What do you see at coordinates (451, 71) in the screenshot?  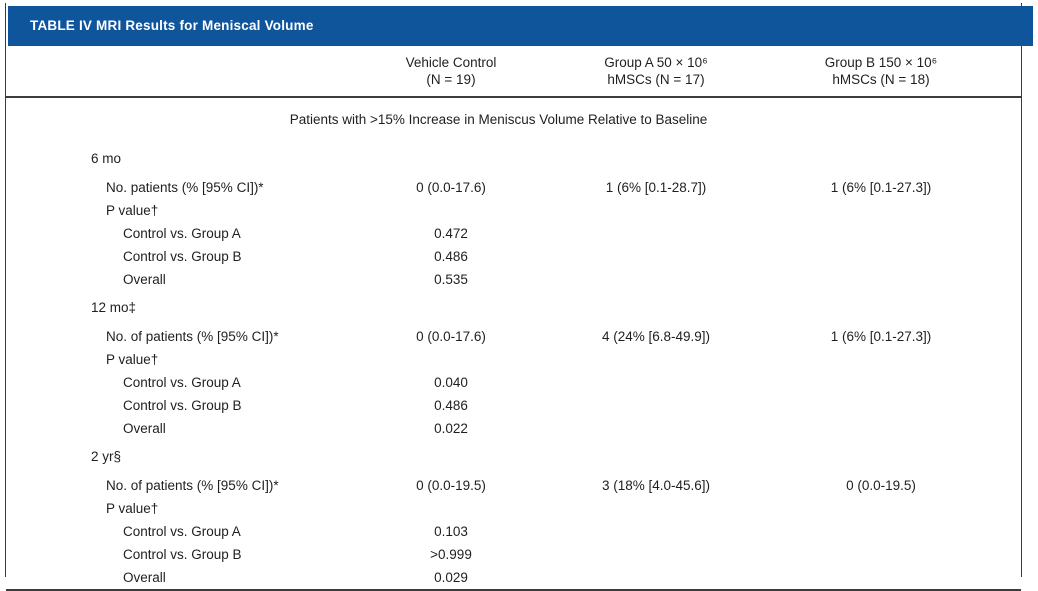 I see `column-header-vehicle-control: Vehicle Control (N = 19)` at bounding box center [451, 71].